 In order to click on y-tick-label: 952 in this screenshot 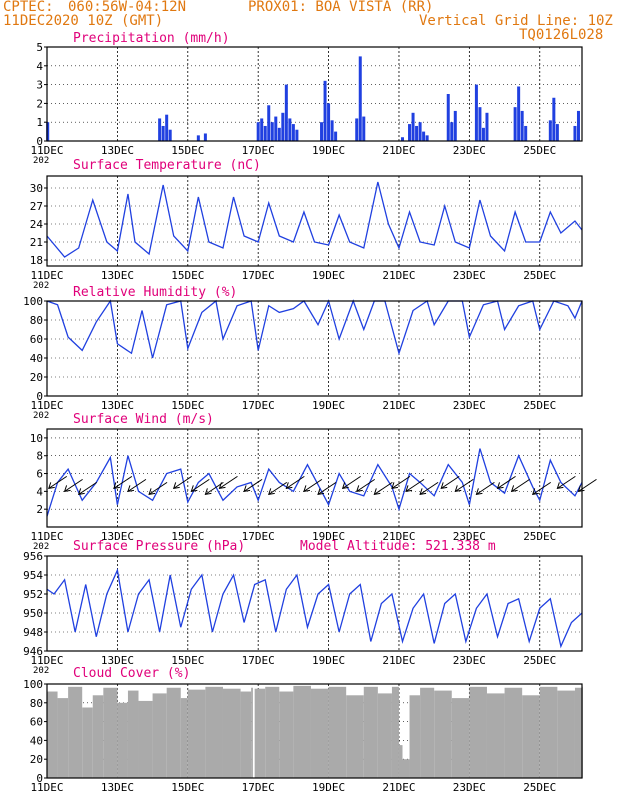, I will do `click(33, 594)`.